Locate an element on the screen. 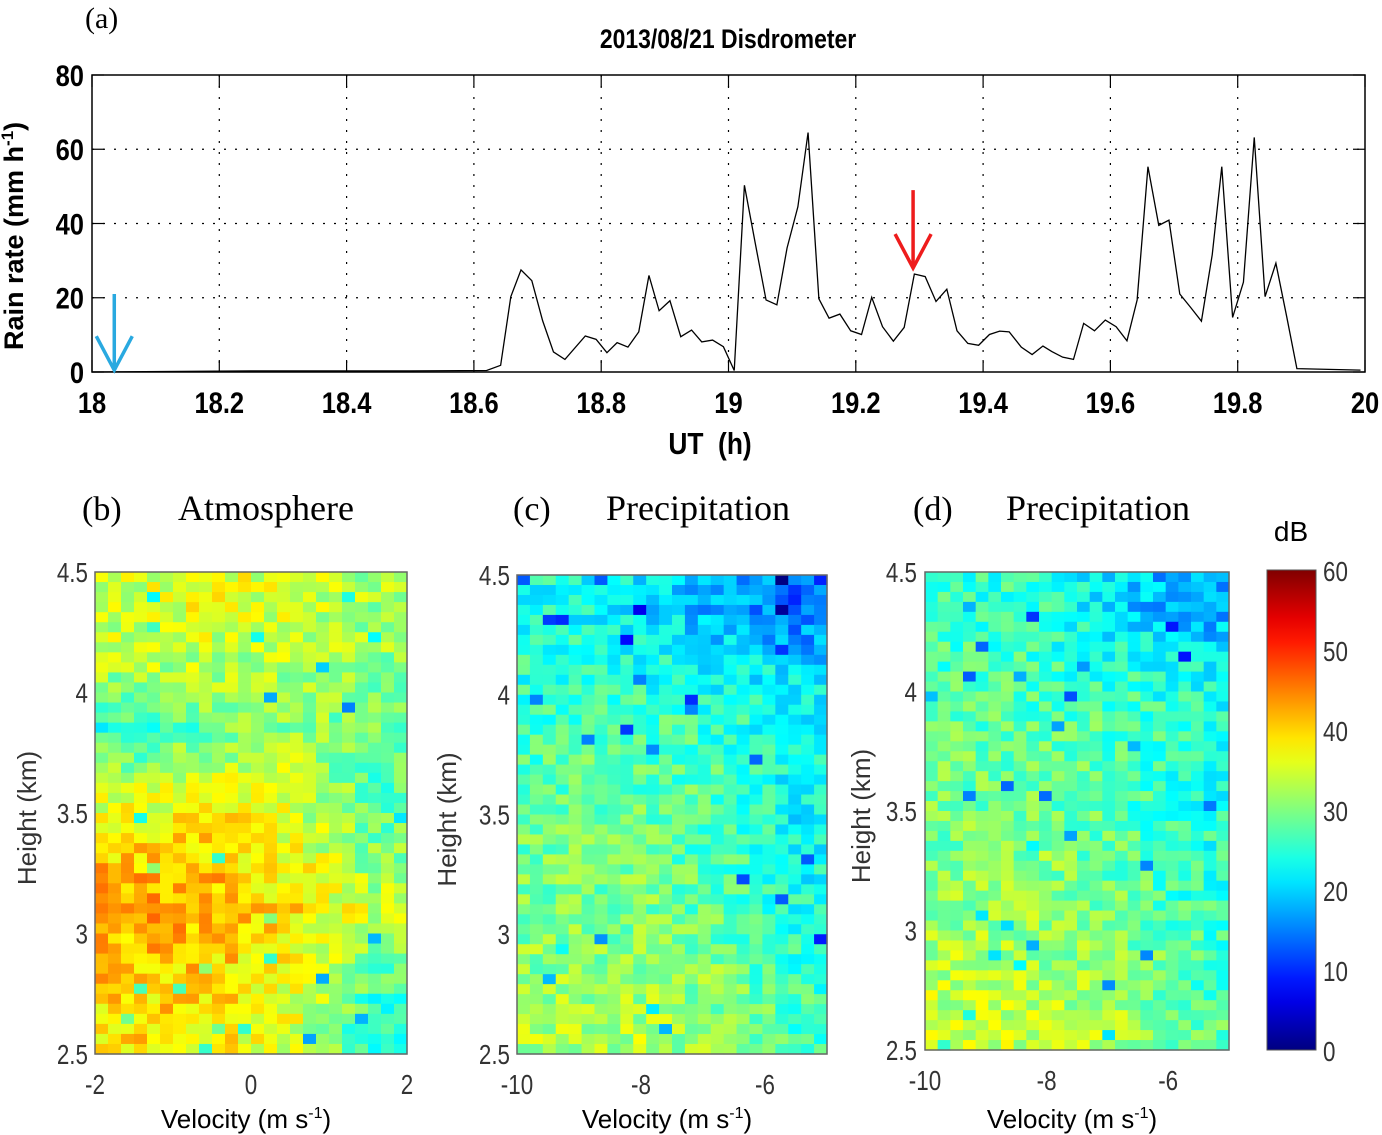 The height and width of the screenshot is (1135, 1382). x-tick-label: -10 is located at coordinates (517, 1085).